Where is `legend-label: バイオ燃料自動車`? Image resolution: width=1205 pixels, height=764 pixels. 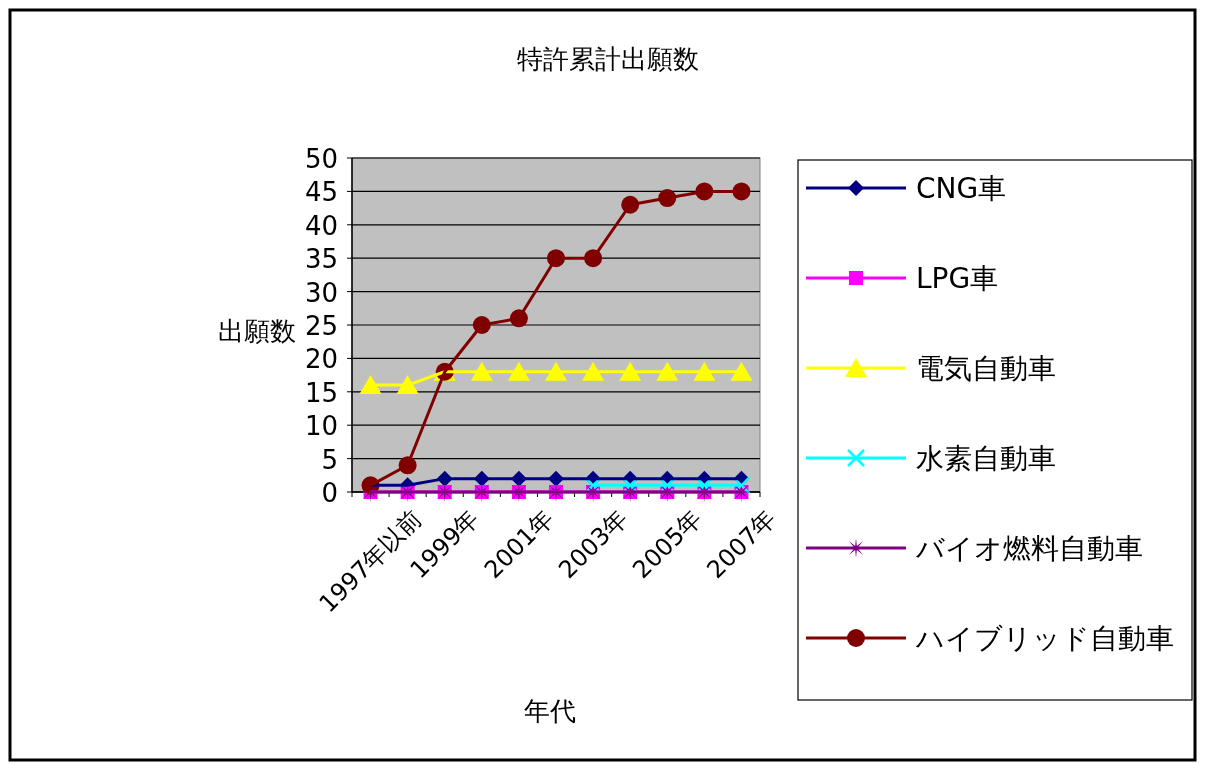
legend-label: バイオ燃料自動車 is located at coordinates (1029, 548).